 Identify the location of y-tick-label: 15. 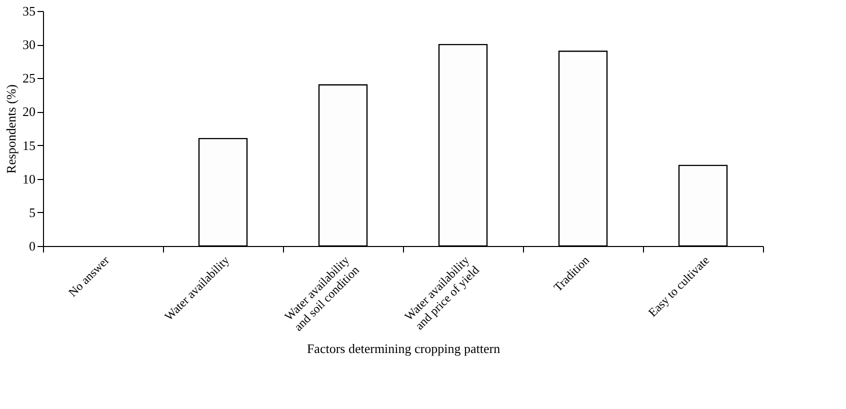
(29, 145).